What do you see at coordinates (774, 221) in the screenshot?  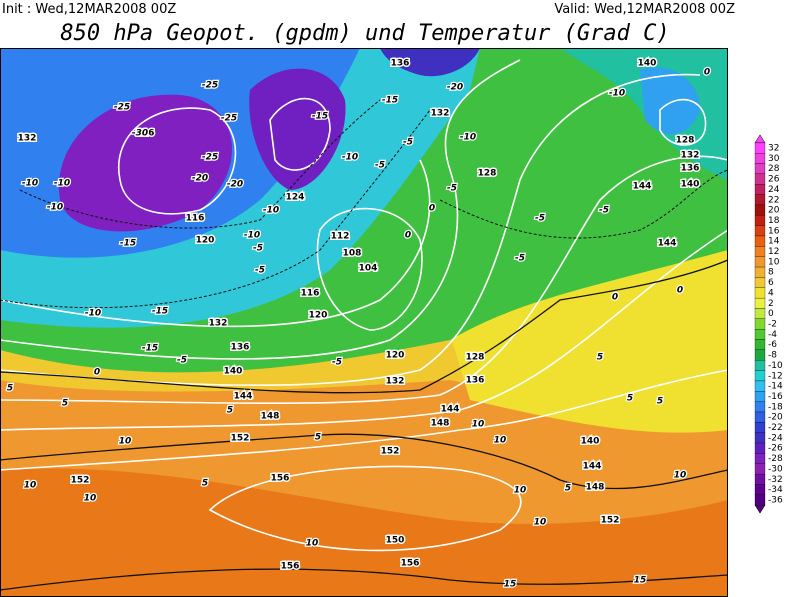 I see `colorbar-label: 18` at bounding box center [774, 221].